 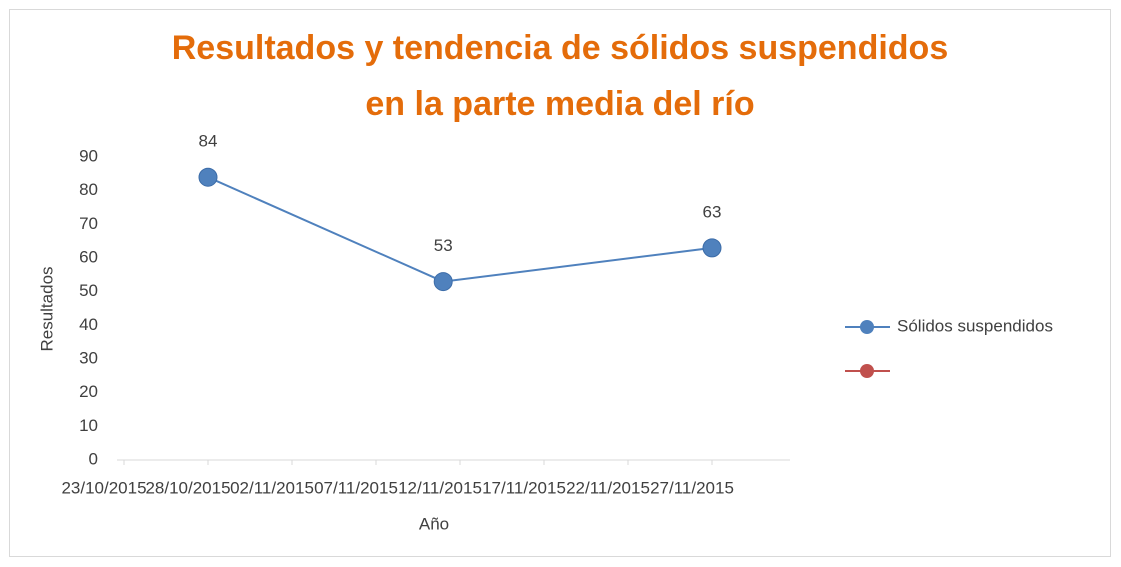 What do you see at coordinates (356, 487) in the screenshot?
I see `x-tick-label: 07/11/2015` at bounding box center [356, 487].